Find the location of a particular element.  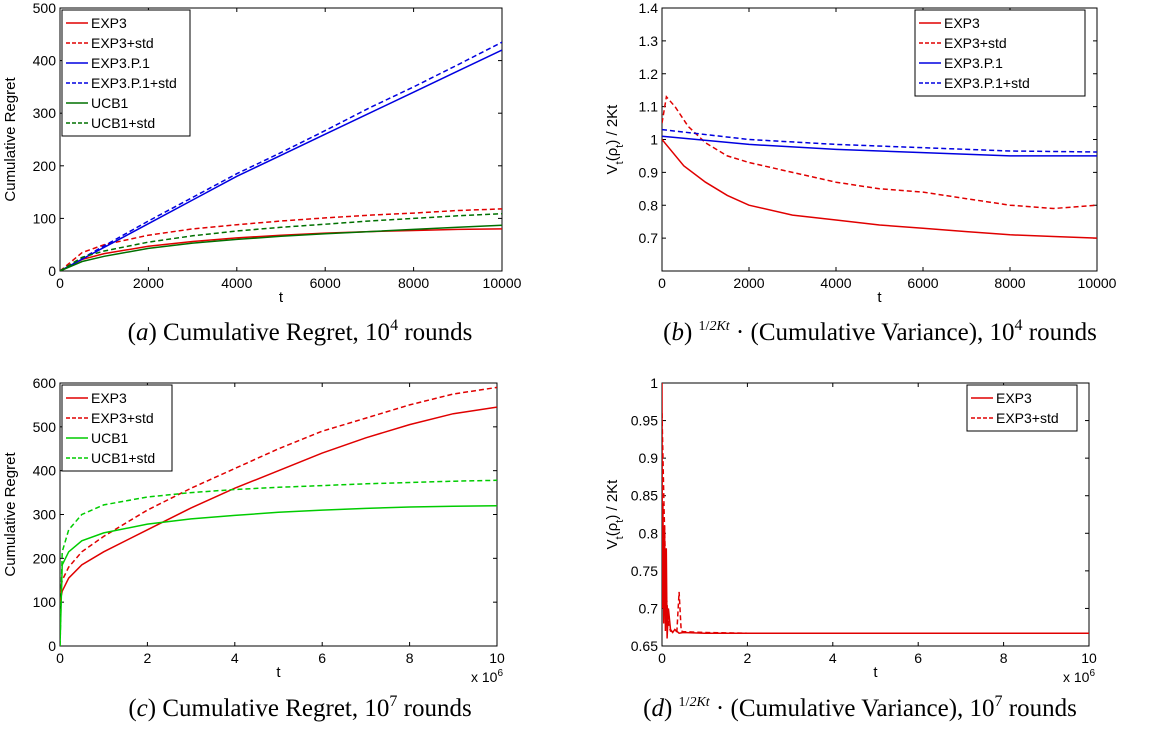

y-axis-label-part: ) / 2Kt is located at coordinates (612, 499).